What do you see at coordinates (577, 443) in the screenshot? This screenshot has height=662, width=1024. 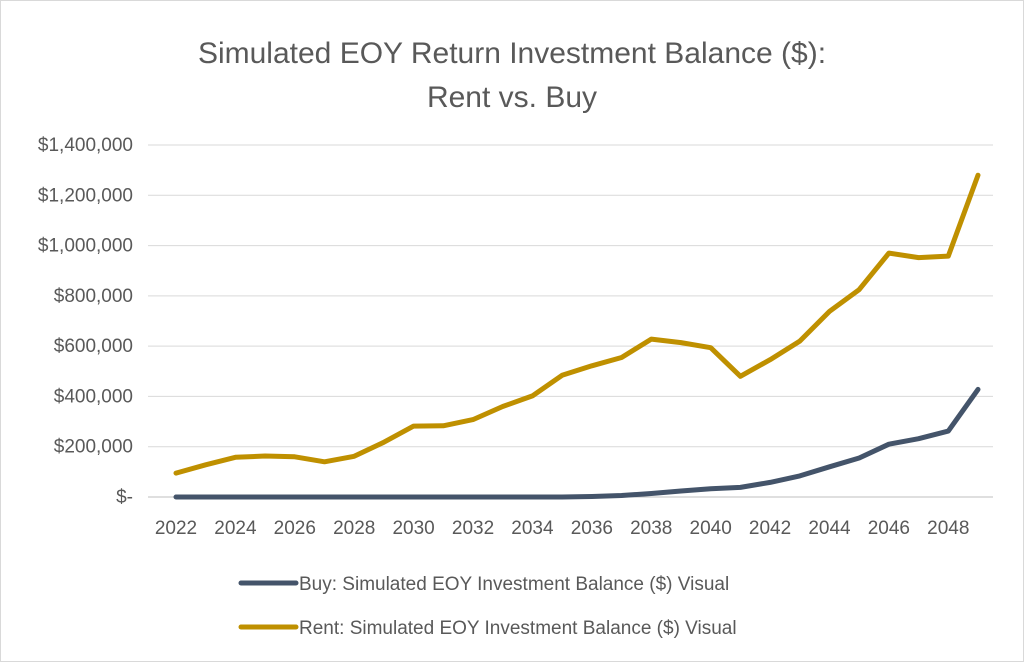 I see `series-line-buy` at bounding box center [577, 443].